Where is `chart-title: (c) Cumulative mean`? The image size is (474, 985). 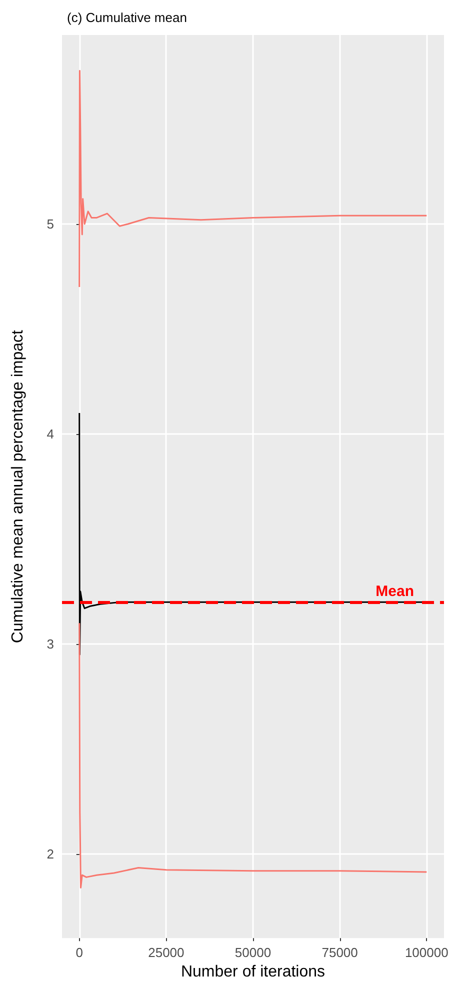 chart-title: (c) Cumulative mean is located at coordinates (127, 17).